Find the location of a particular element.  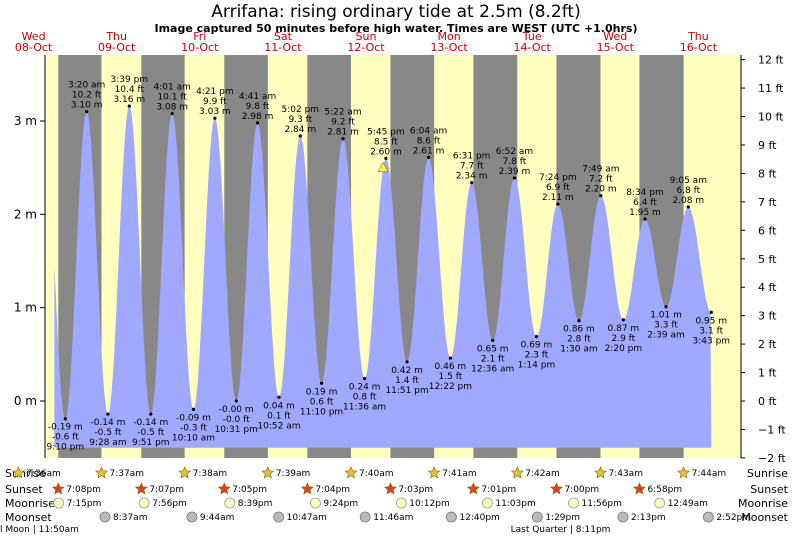

high-tide-label: 5:02 pm9.3 ft2.84 m is located at coordinates (301, 120).